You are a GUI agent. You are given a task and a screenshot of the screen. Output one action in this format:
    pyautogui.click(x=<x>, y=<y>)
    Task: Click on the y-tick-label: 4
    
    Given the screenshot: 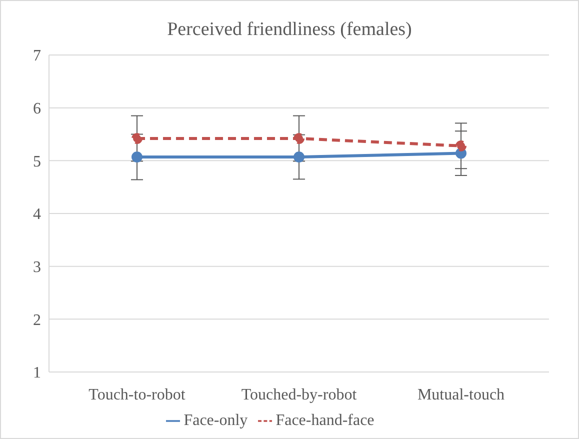 What is the action you would take?
    pyautogui.click(x=37, y=215)
    